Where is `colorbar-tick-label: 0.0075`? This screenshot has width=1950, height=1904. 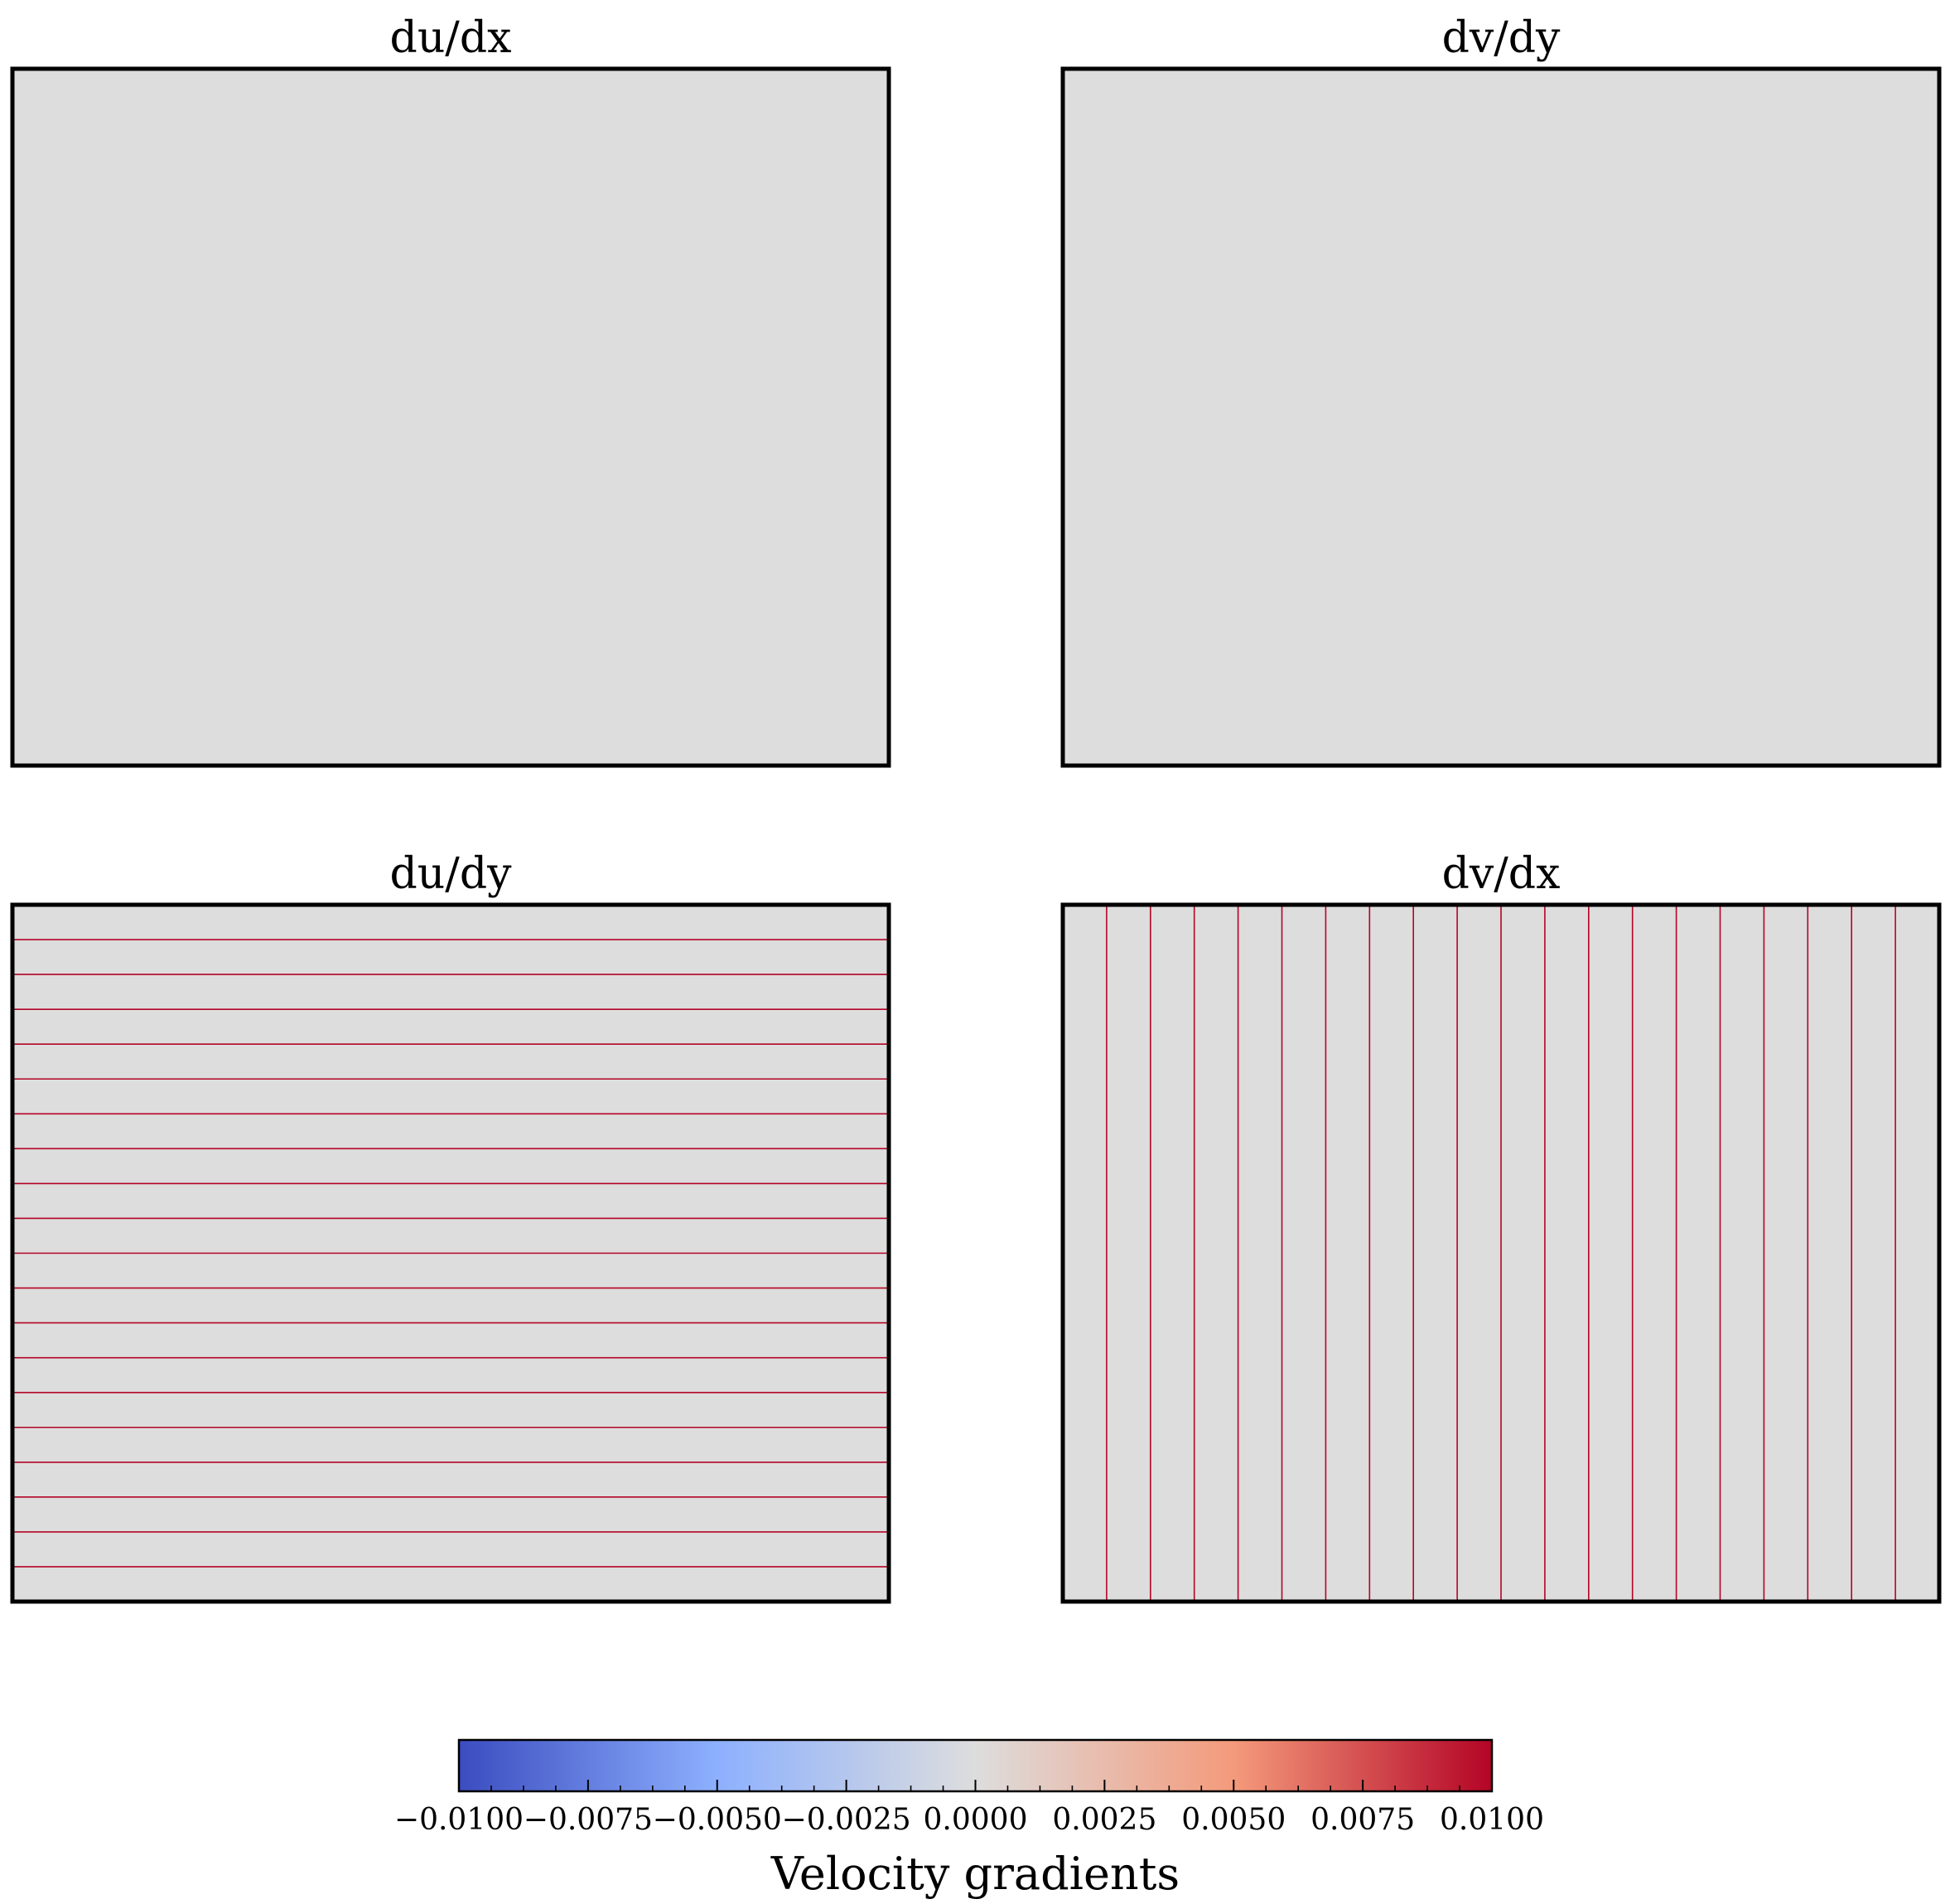 colorbar-tick-label: 0.0075 is located at coordinates (1362, 1820).